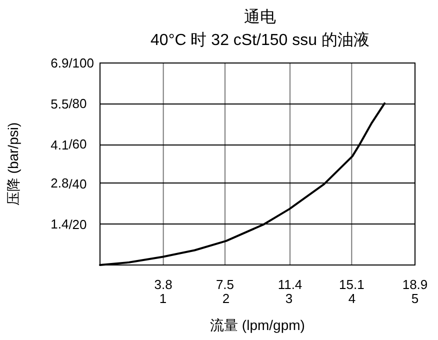 This screenshot has width=438, height=340. I want to click on y-axis-title: 压降 (bar/psi), so click(13, 164).